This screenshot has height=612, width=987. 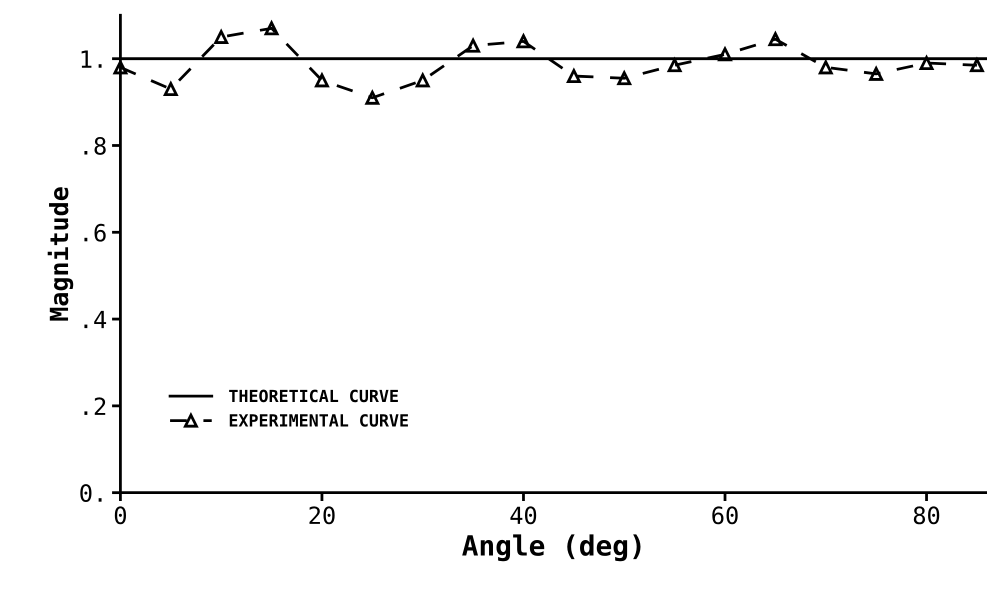 What do you see at coordinates (95, 233) in the screenshot?
I see `y-tick-label: .6` at bounding box center [95, 233].